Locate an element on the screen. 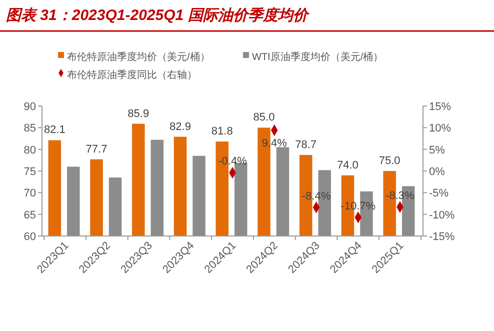  y-tick-label: 80 is located at coordinates (30, 150).